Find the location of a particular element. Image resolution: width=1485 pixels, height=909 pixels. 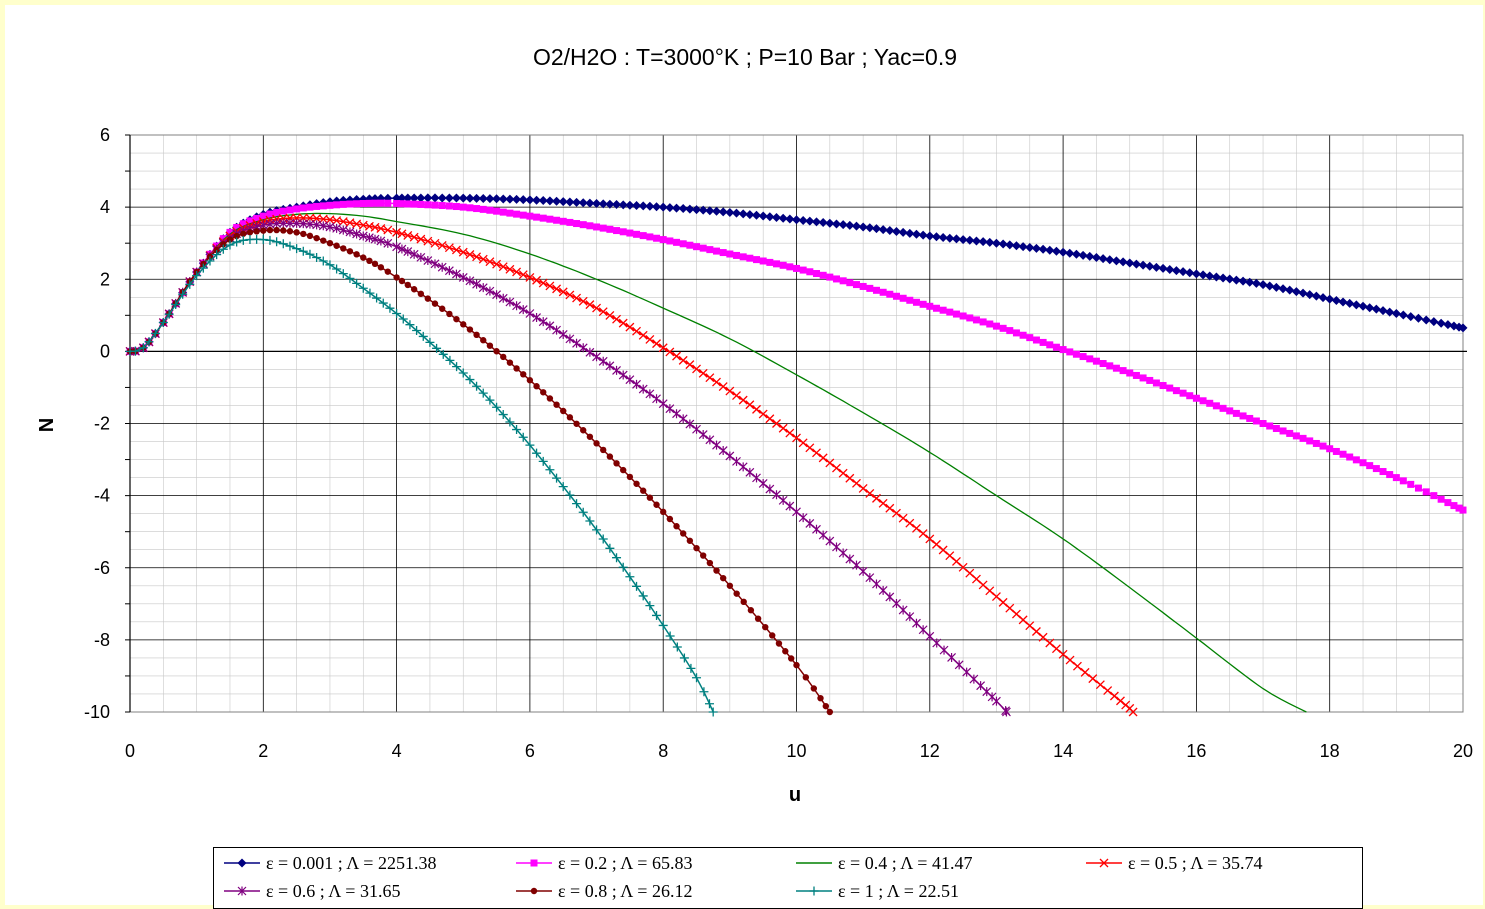

legend-label: ε = 0.6 ; Λ = 31.65 is located at coordinates (333, 890).